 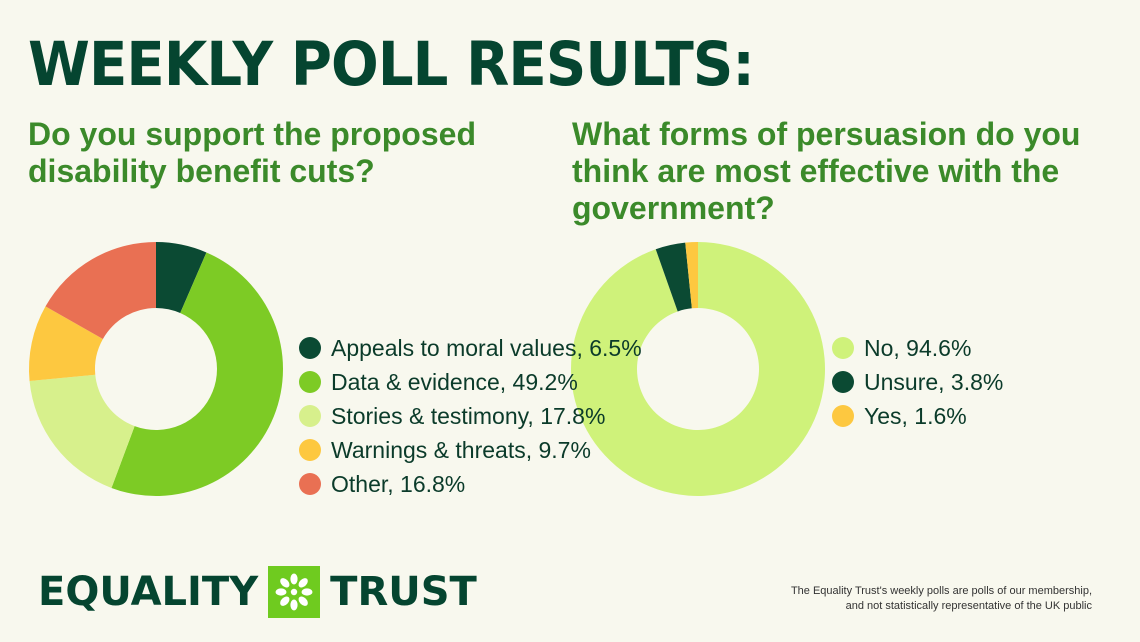 I want to click on legend-item: Warnings & threats, 9.7%, so click(x=470, y=450).